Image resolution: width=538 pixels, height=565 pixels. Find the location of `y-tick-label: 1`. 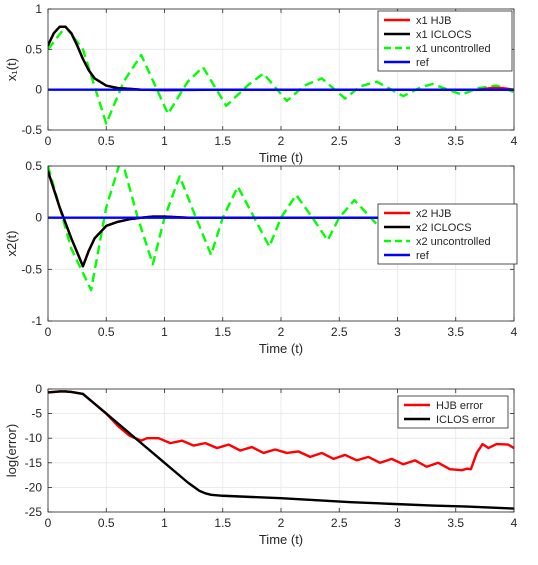

y-tick-label: 1 is located at coordinates (38, 9).